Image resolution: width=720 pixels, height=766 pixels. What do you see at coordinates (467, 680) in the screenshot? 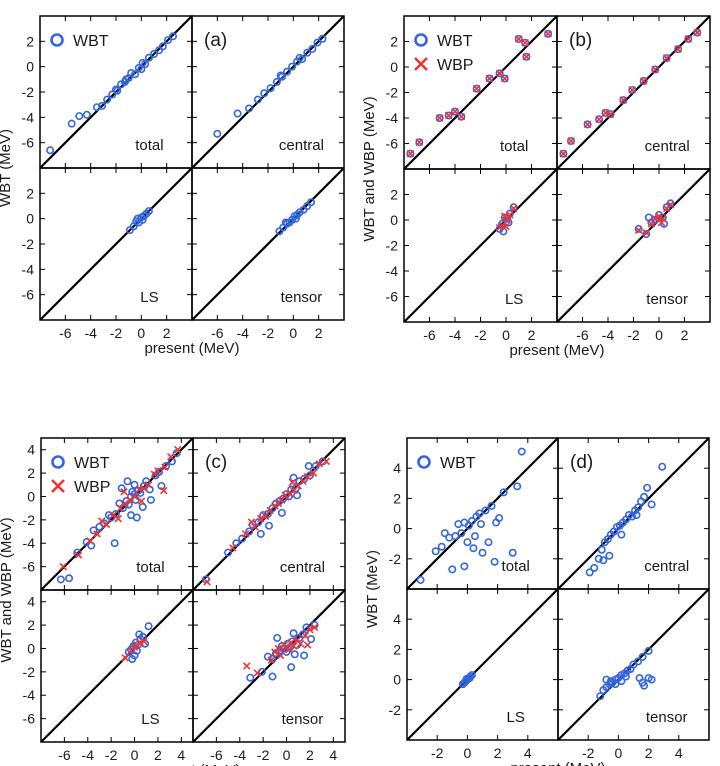
I see `series-wbt` at bounding box center [467, 680].